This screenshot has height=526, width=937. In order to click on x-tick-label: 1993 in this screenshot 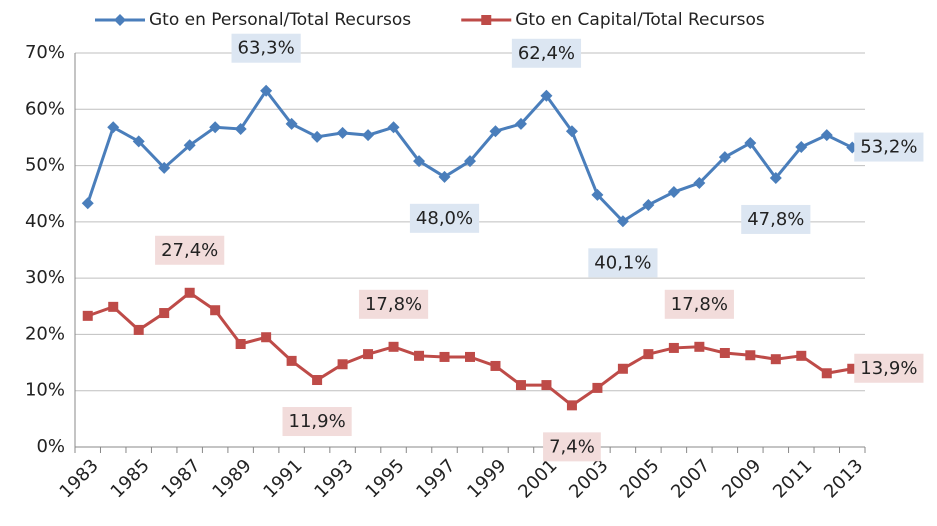, I will do `click(333, 478)`.